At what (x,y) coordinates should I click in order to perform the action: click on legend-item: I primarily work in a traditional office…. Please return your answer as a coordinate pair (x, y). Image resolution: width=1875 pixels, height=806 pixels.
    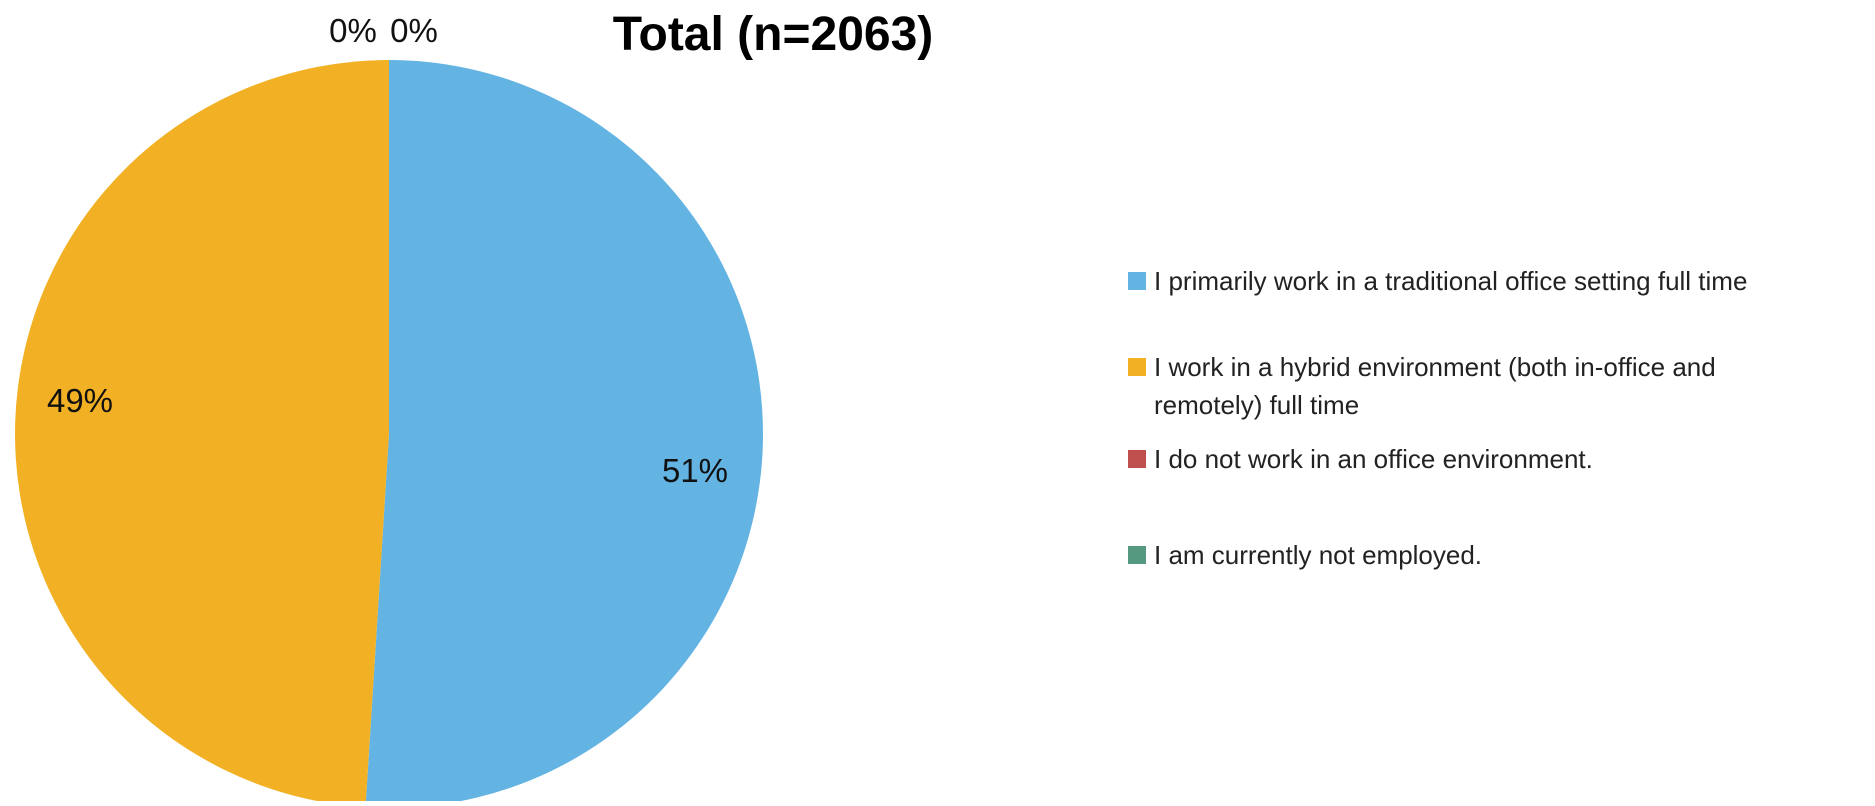
    Looking at the image, I should click on (1491, 281).